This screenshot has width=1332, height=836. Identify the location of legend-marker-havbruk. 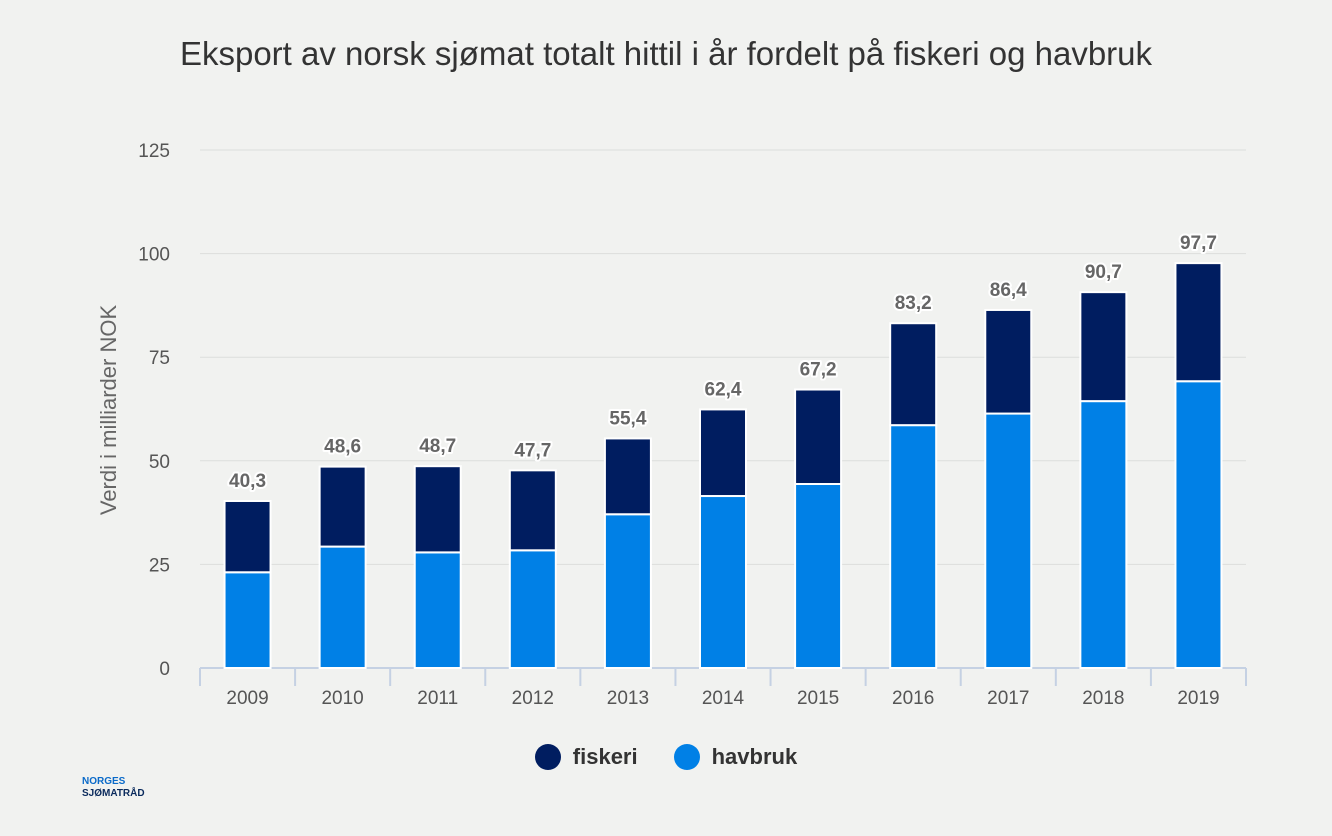
(686, 757).